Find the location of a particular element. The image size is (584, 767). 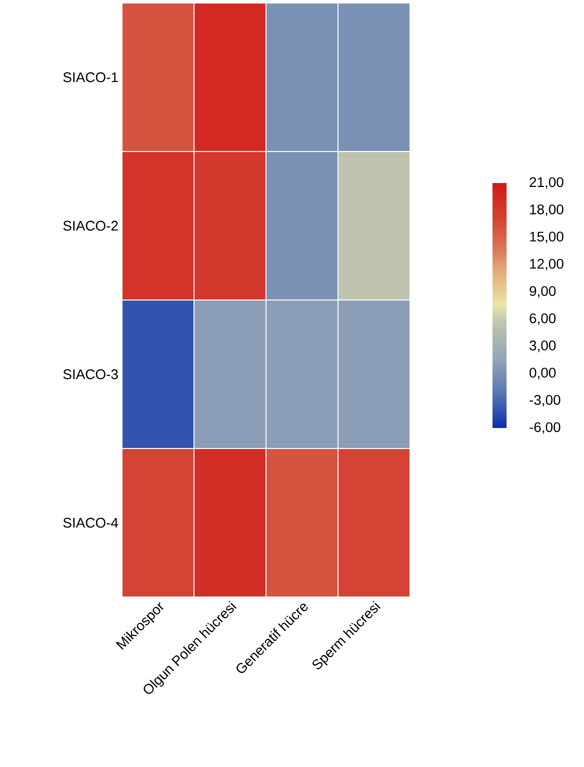

color-bar-label: 0,00 is located at coordinates (543, 374).